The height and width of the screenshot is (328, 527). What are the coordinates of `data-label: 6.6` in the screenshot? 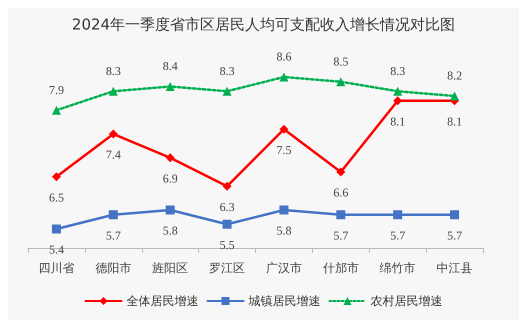 It's located at (340, 193).